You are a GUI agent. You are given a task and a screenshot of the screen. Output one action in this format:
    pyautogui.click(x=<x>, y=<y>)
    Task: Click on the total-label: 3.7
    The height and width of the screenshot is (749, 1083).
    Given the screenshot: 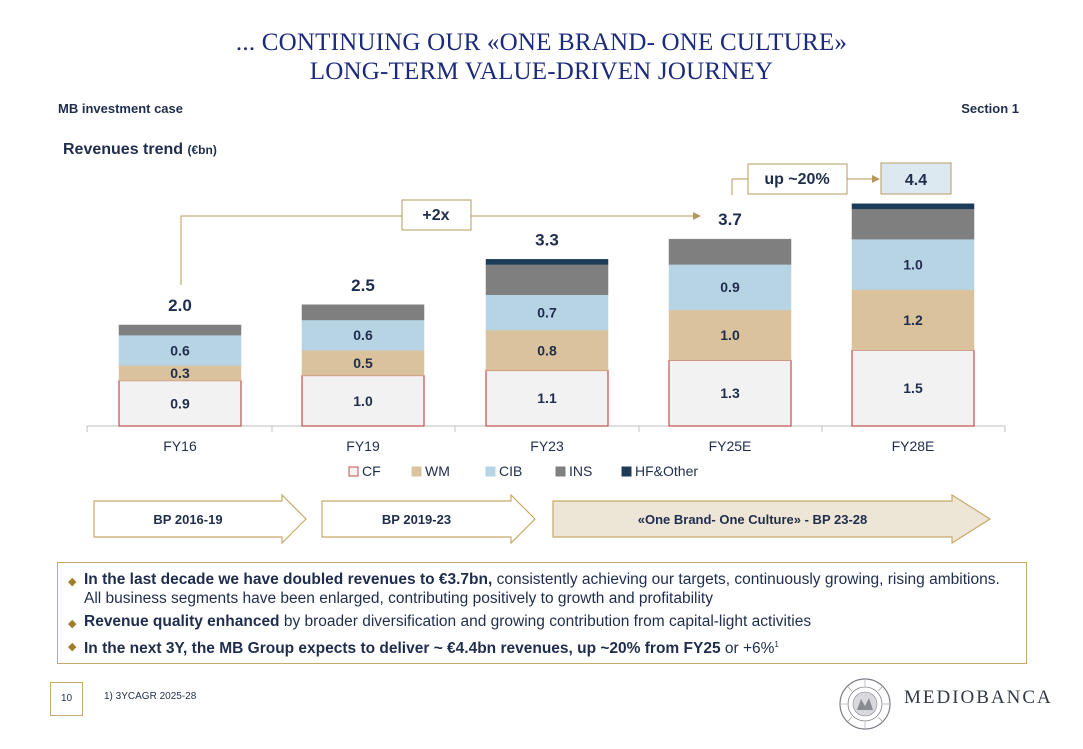 What is the action you would take?
    pyautogui.click(x=730, y=219)
    